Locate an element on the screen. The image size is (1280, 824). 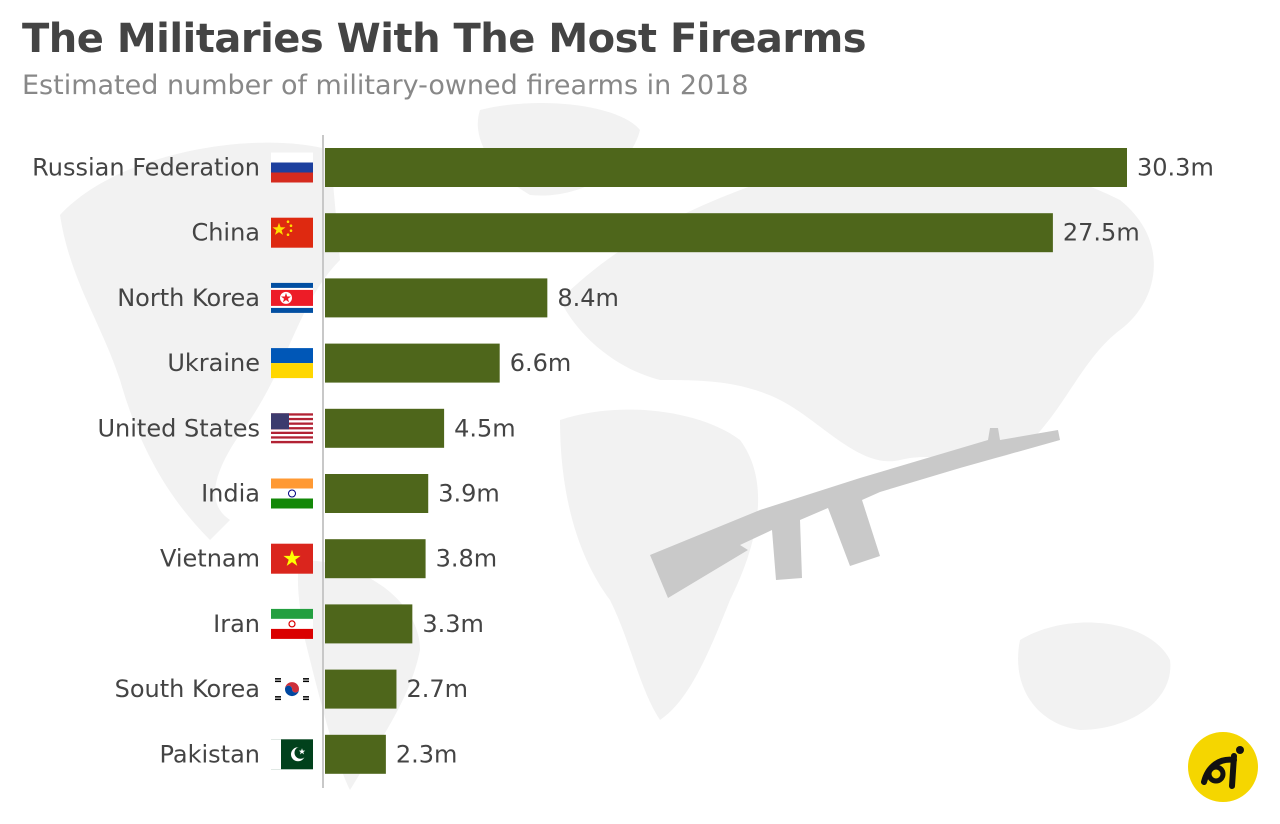
india-flag-icon is located at coordinates (292, 493).